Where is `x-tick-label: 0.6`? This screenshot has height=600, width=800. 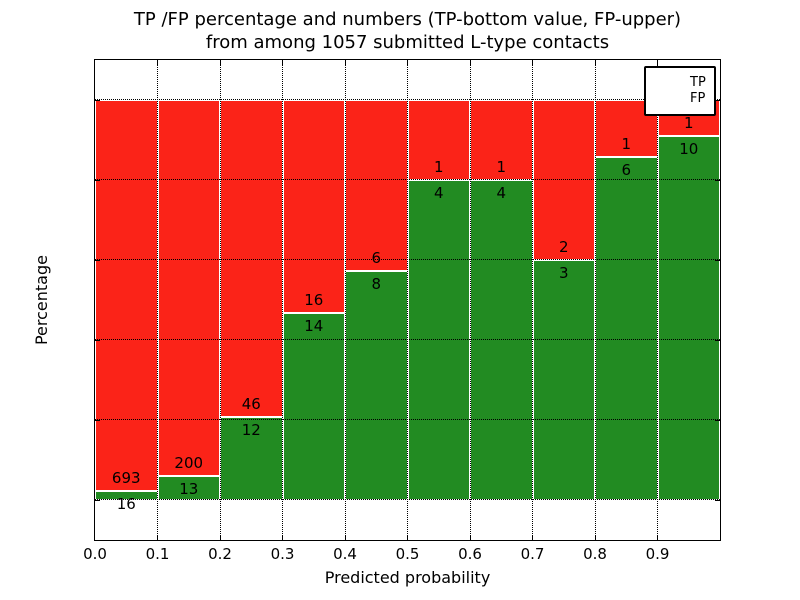 x-tick-label: 0.6 is located at coordinates (470, 554).